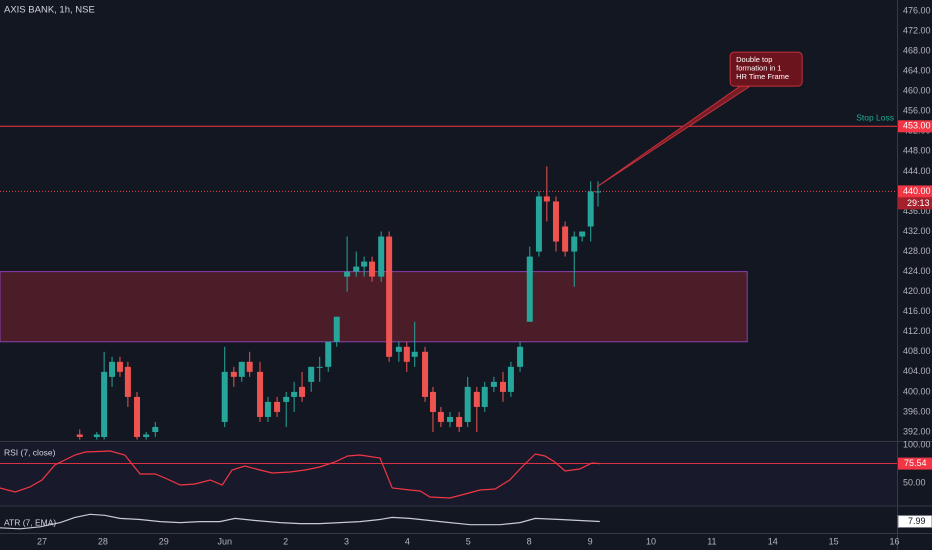 This screenshot has width=932, height=550. I want to click on x-tick-label: 29, so click(164, 541).